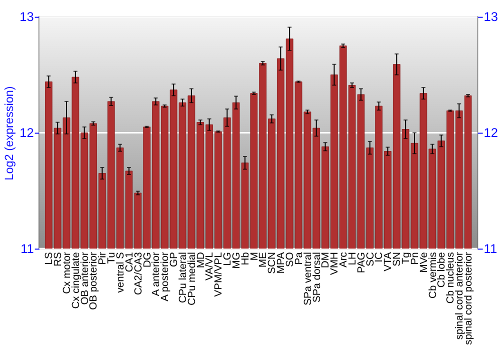  I want to click on x-tick-label: MD, so click(201, 260).